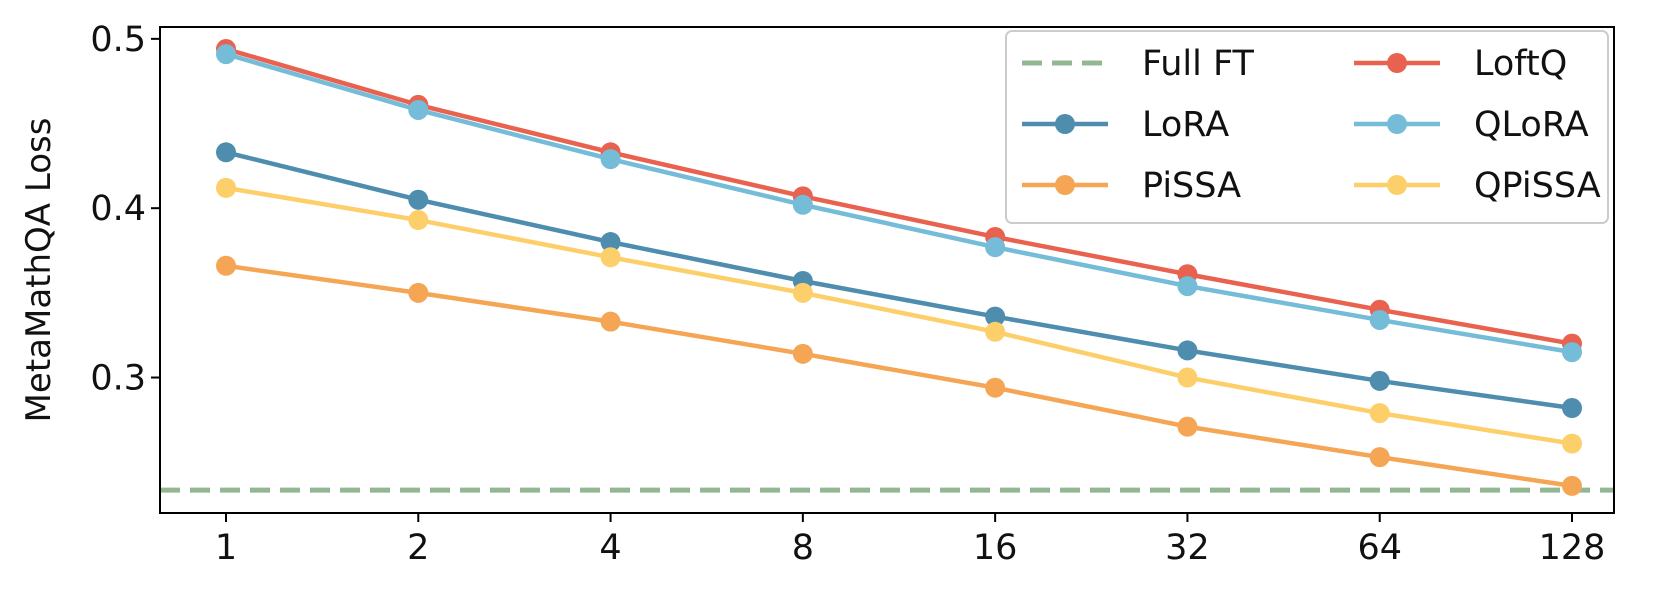 The height and width of the screenshot is (593, 1661). What do you see at coordinates (1531, 125) in the screenshot?
I see `legend-label-qlora: QLoRA` at bounding box center [1531, 125].